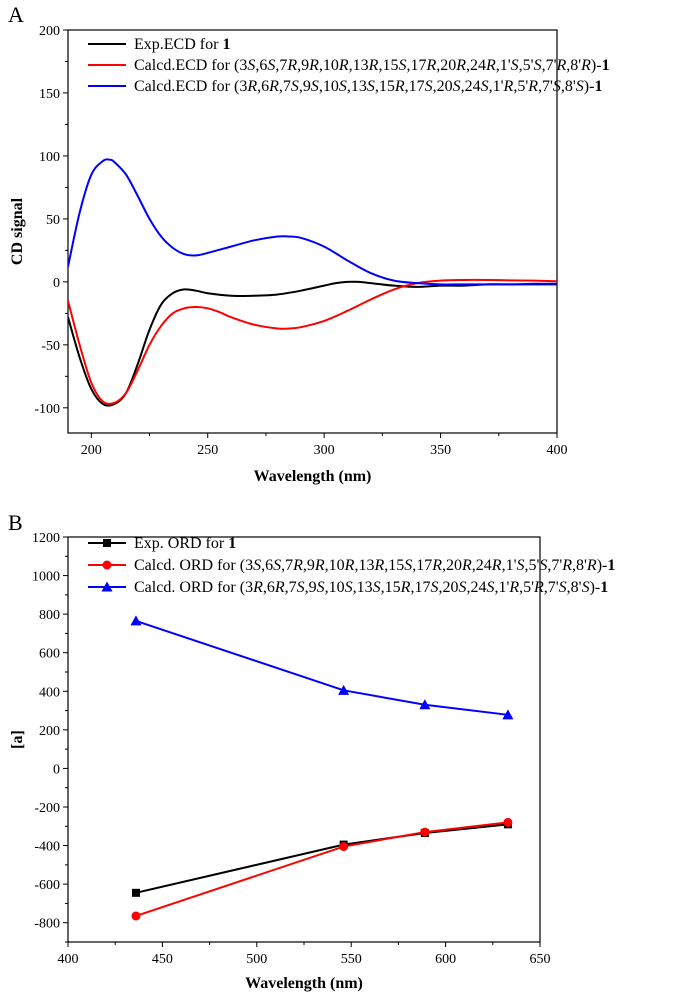 This screenshot has width=700, height=996. Describe the element at coordinates (49, 157) in the screenshot. I see `y-tick-label: 100` at that location.